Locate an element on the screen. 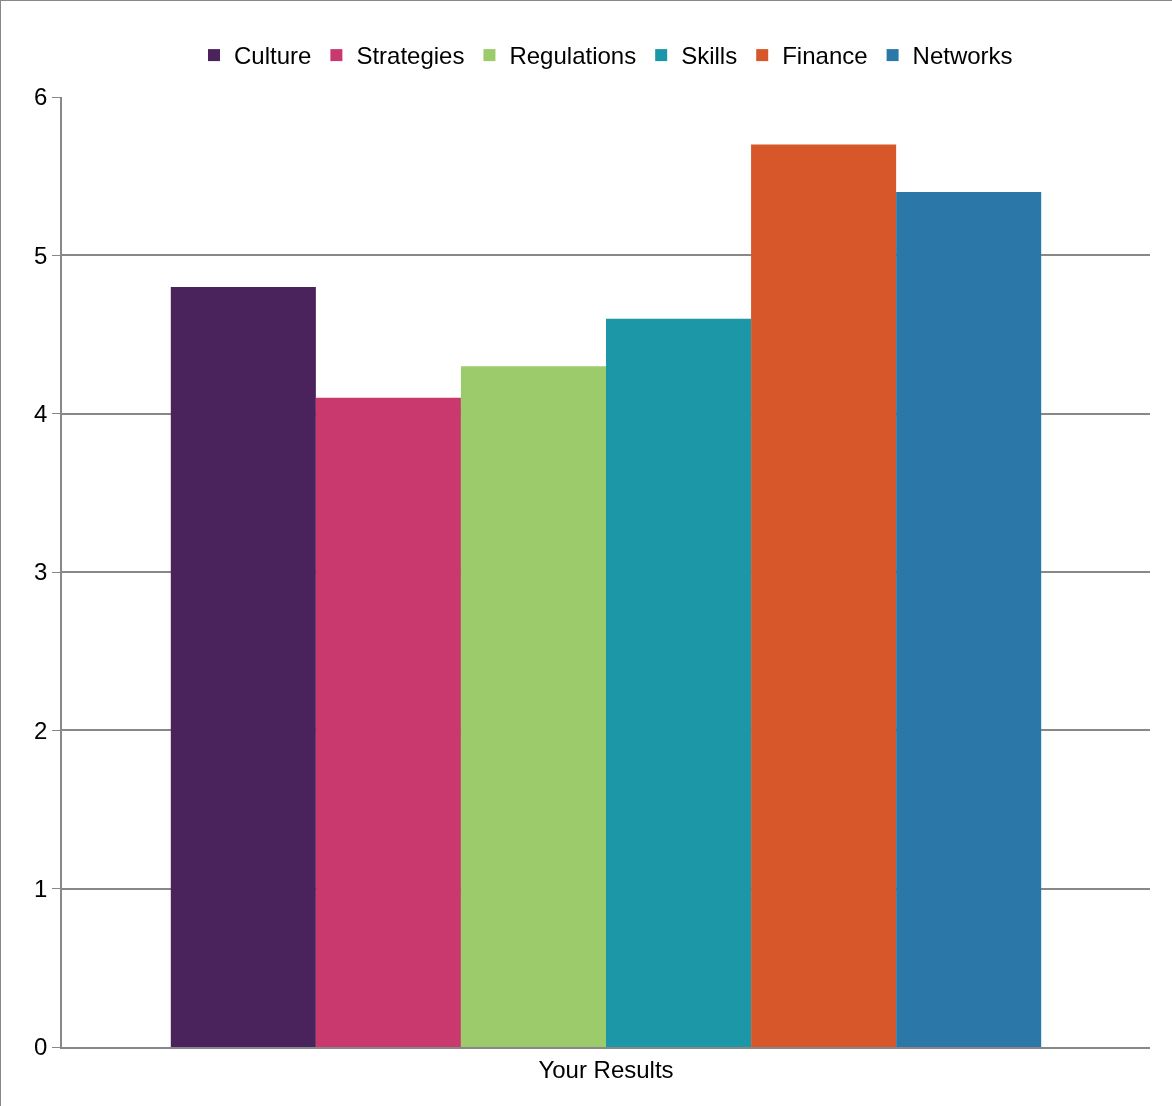 The width and height of the screenshot is (1172, 1106). y-tick-label: 3 is located at coordinates (41, 572).